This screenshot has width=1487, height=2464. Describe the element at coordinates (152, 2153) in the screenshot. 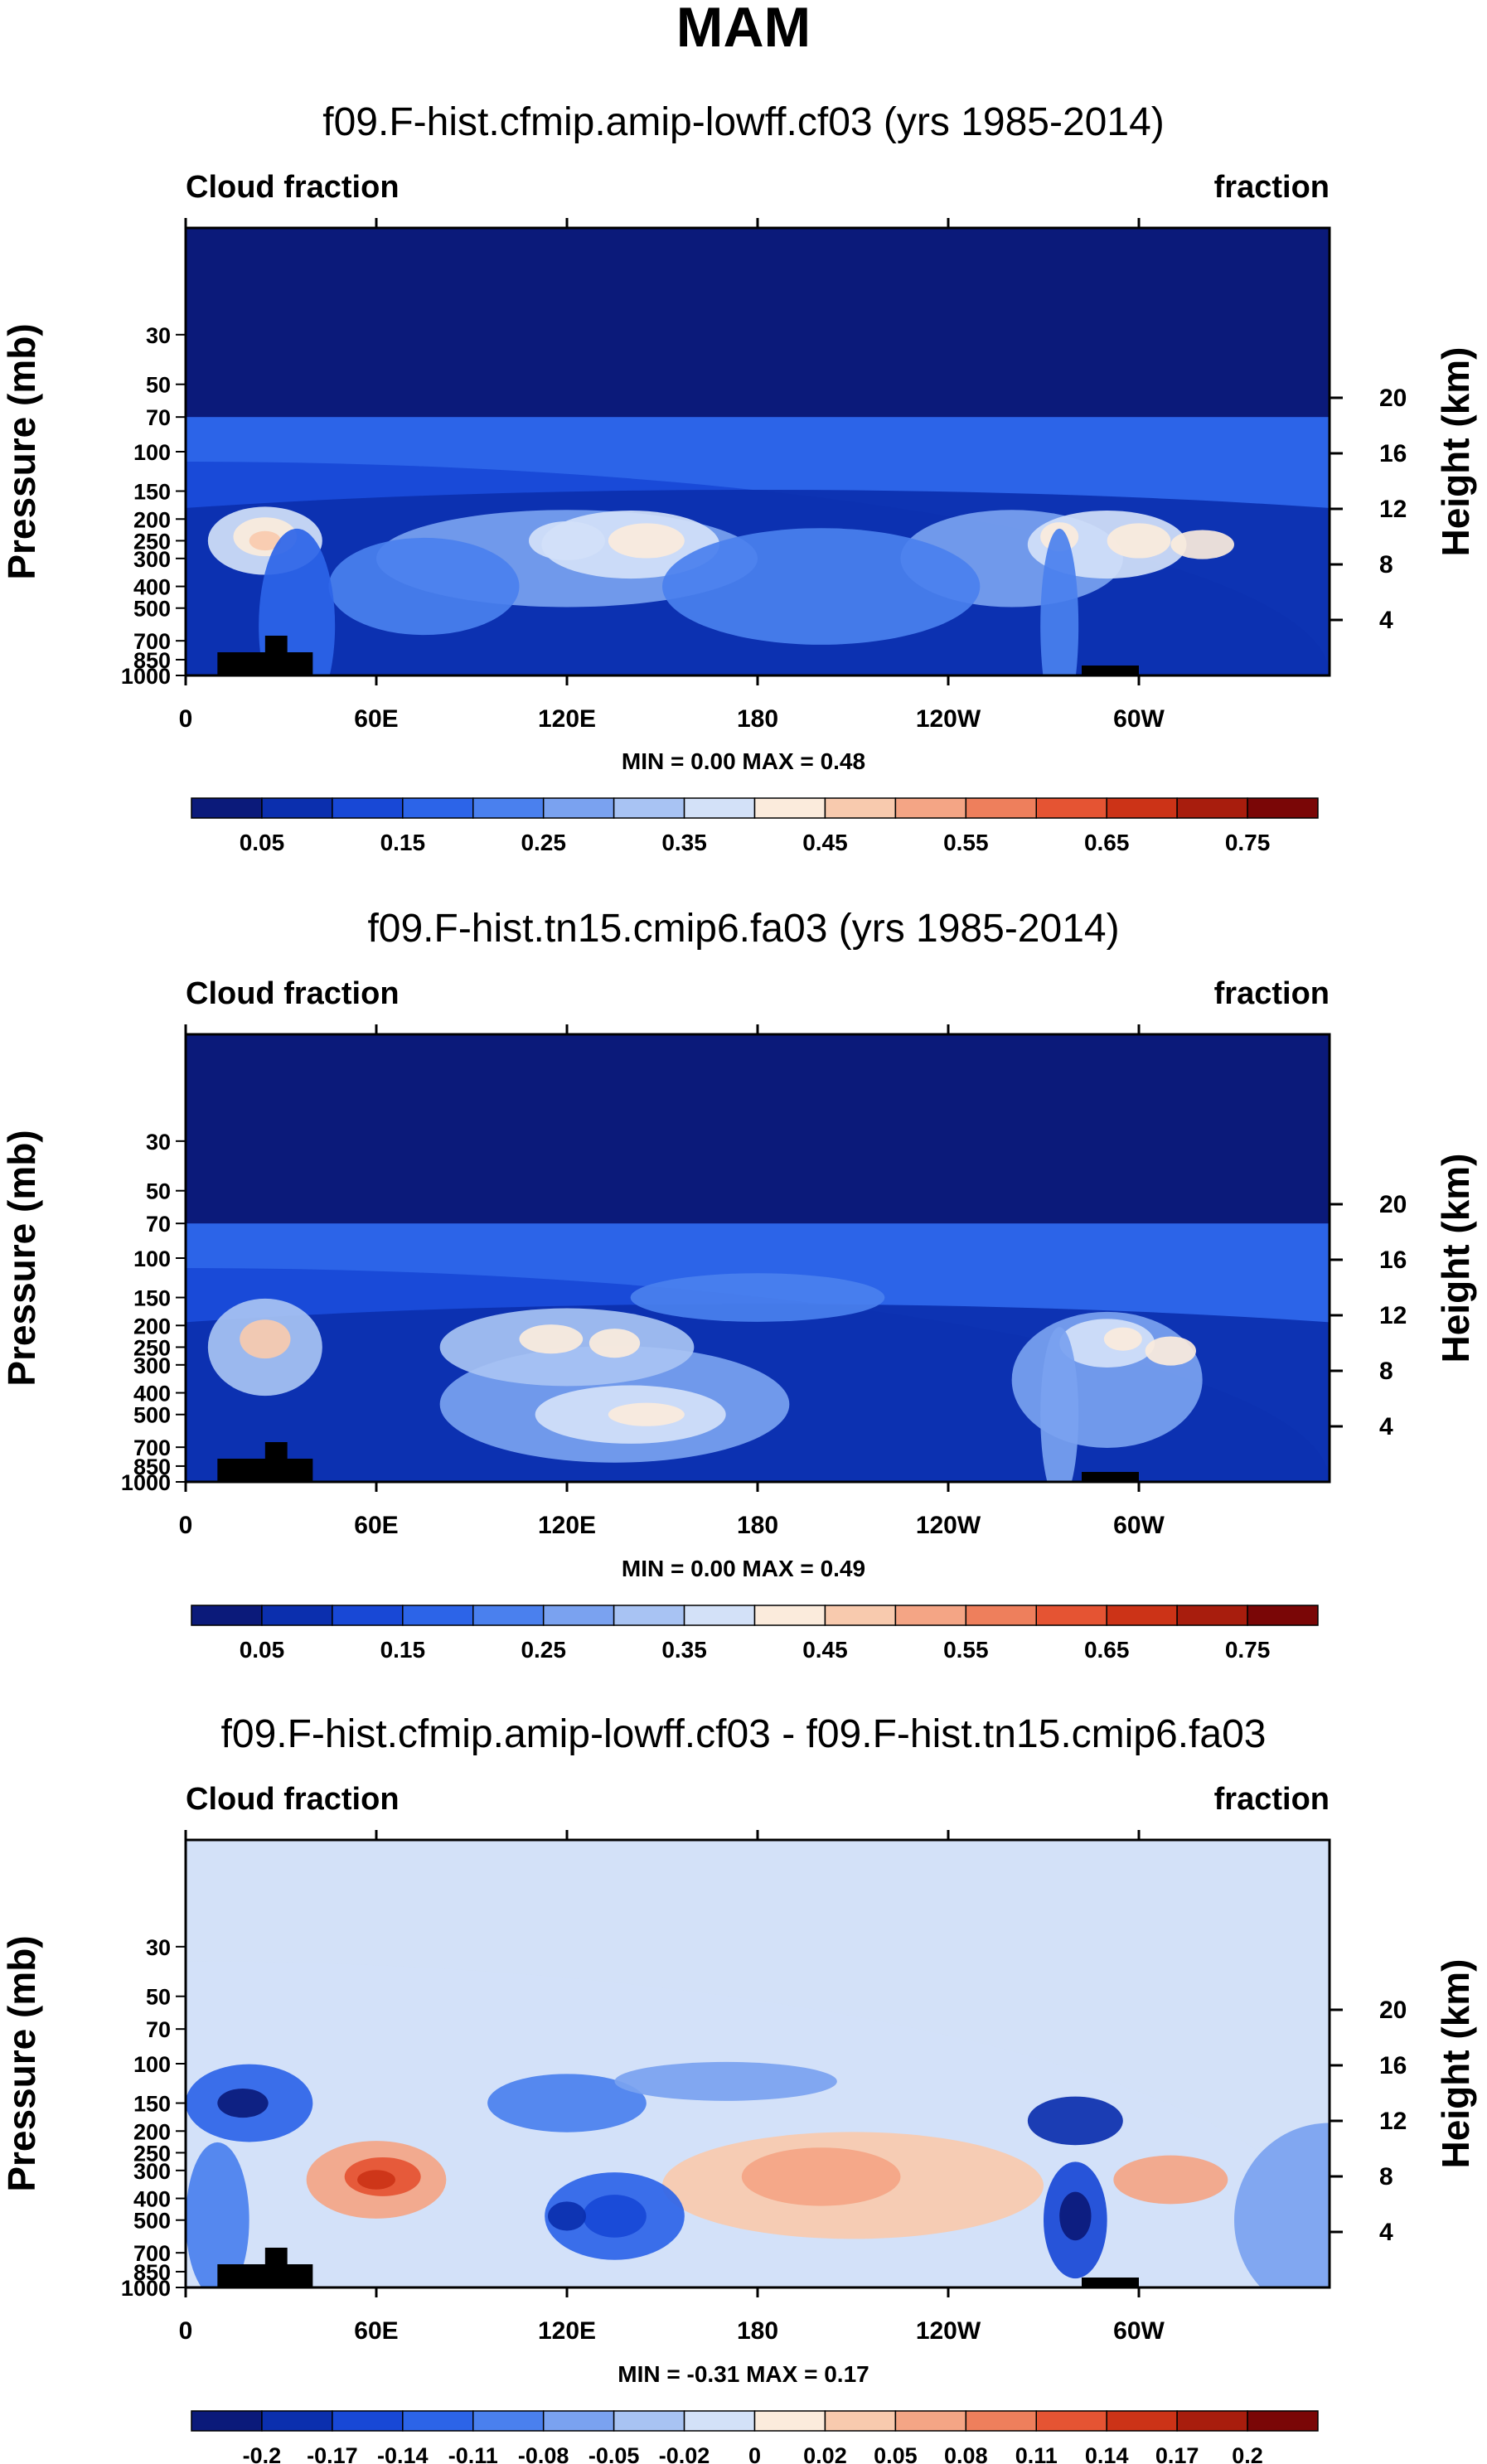

I see `y-tick-label: 250` at that location.